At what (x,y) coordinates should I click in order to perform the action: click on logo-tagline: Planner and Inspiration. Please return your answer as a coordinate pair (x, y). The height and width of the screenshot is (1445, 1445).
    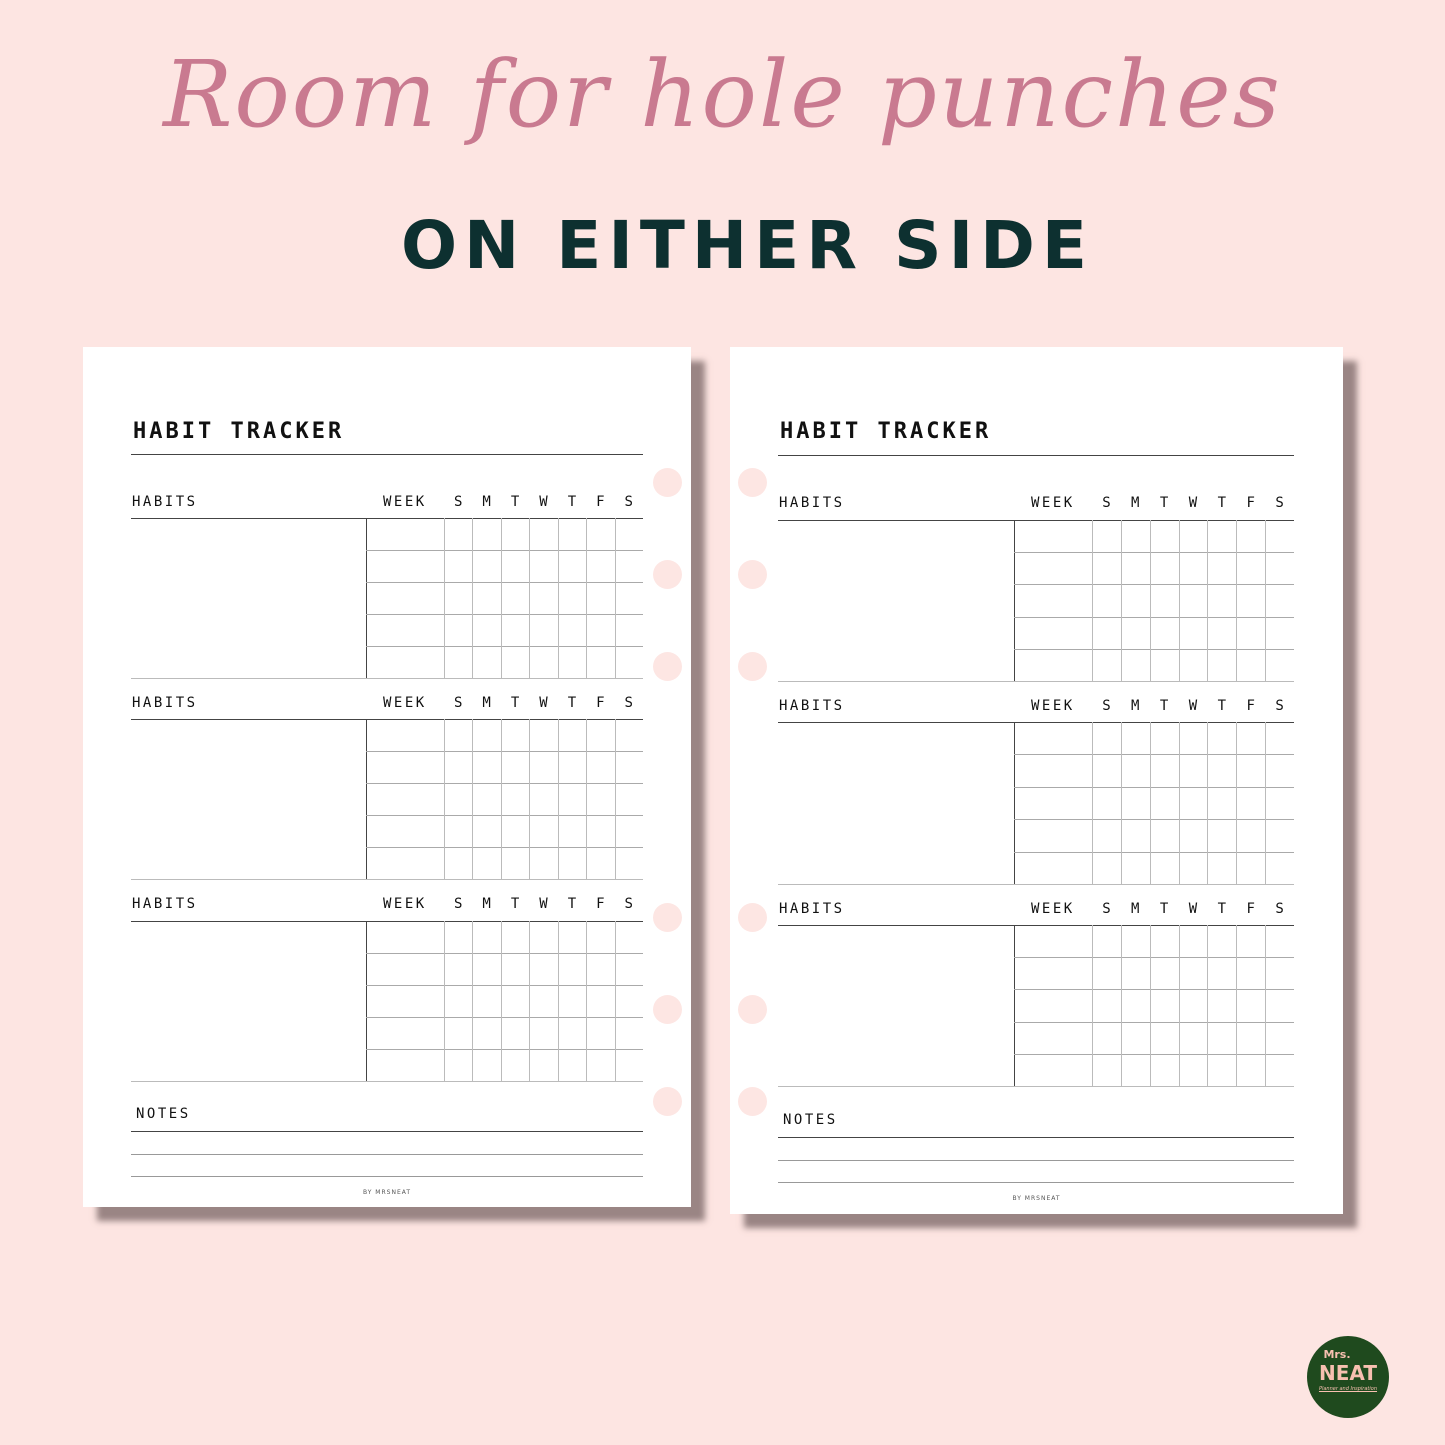
    Looking at the image, I should click on (1348, 1389).